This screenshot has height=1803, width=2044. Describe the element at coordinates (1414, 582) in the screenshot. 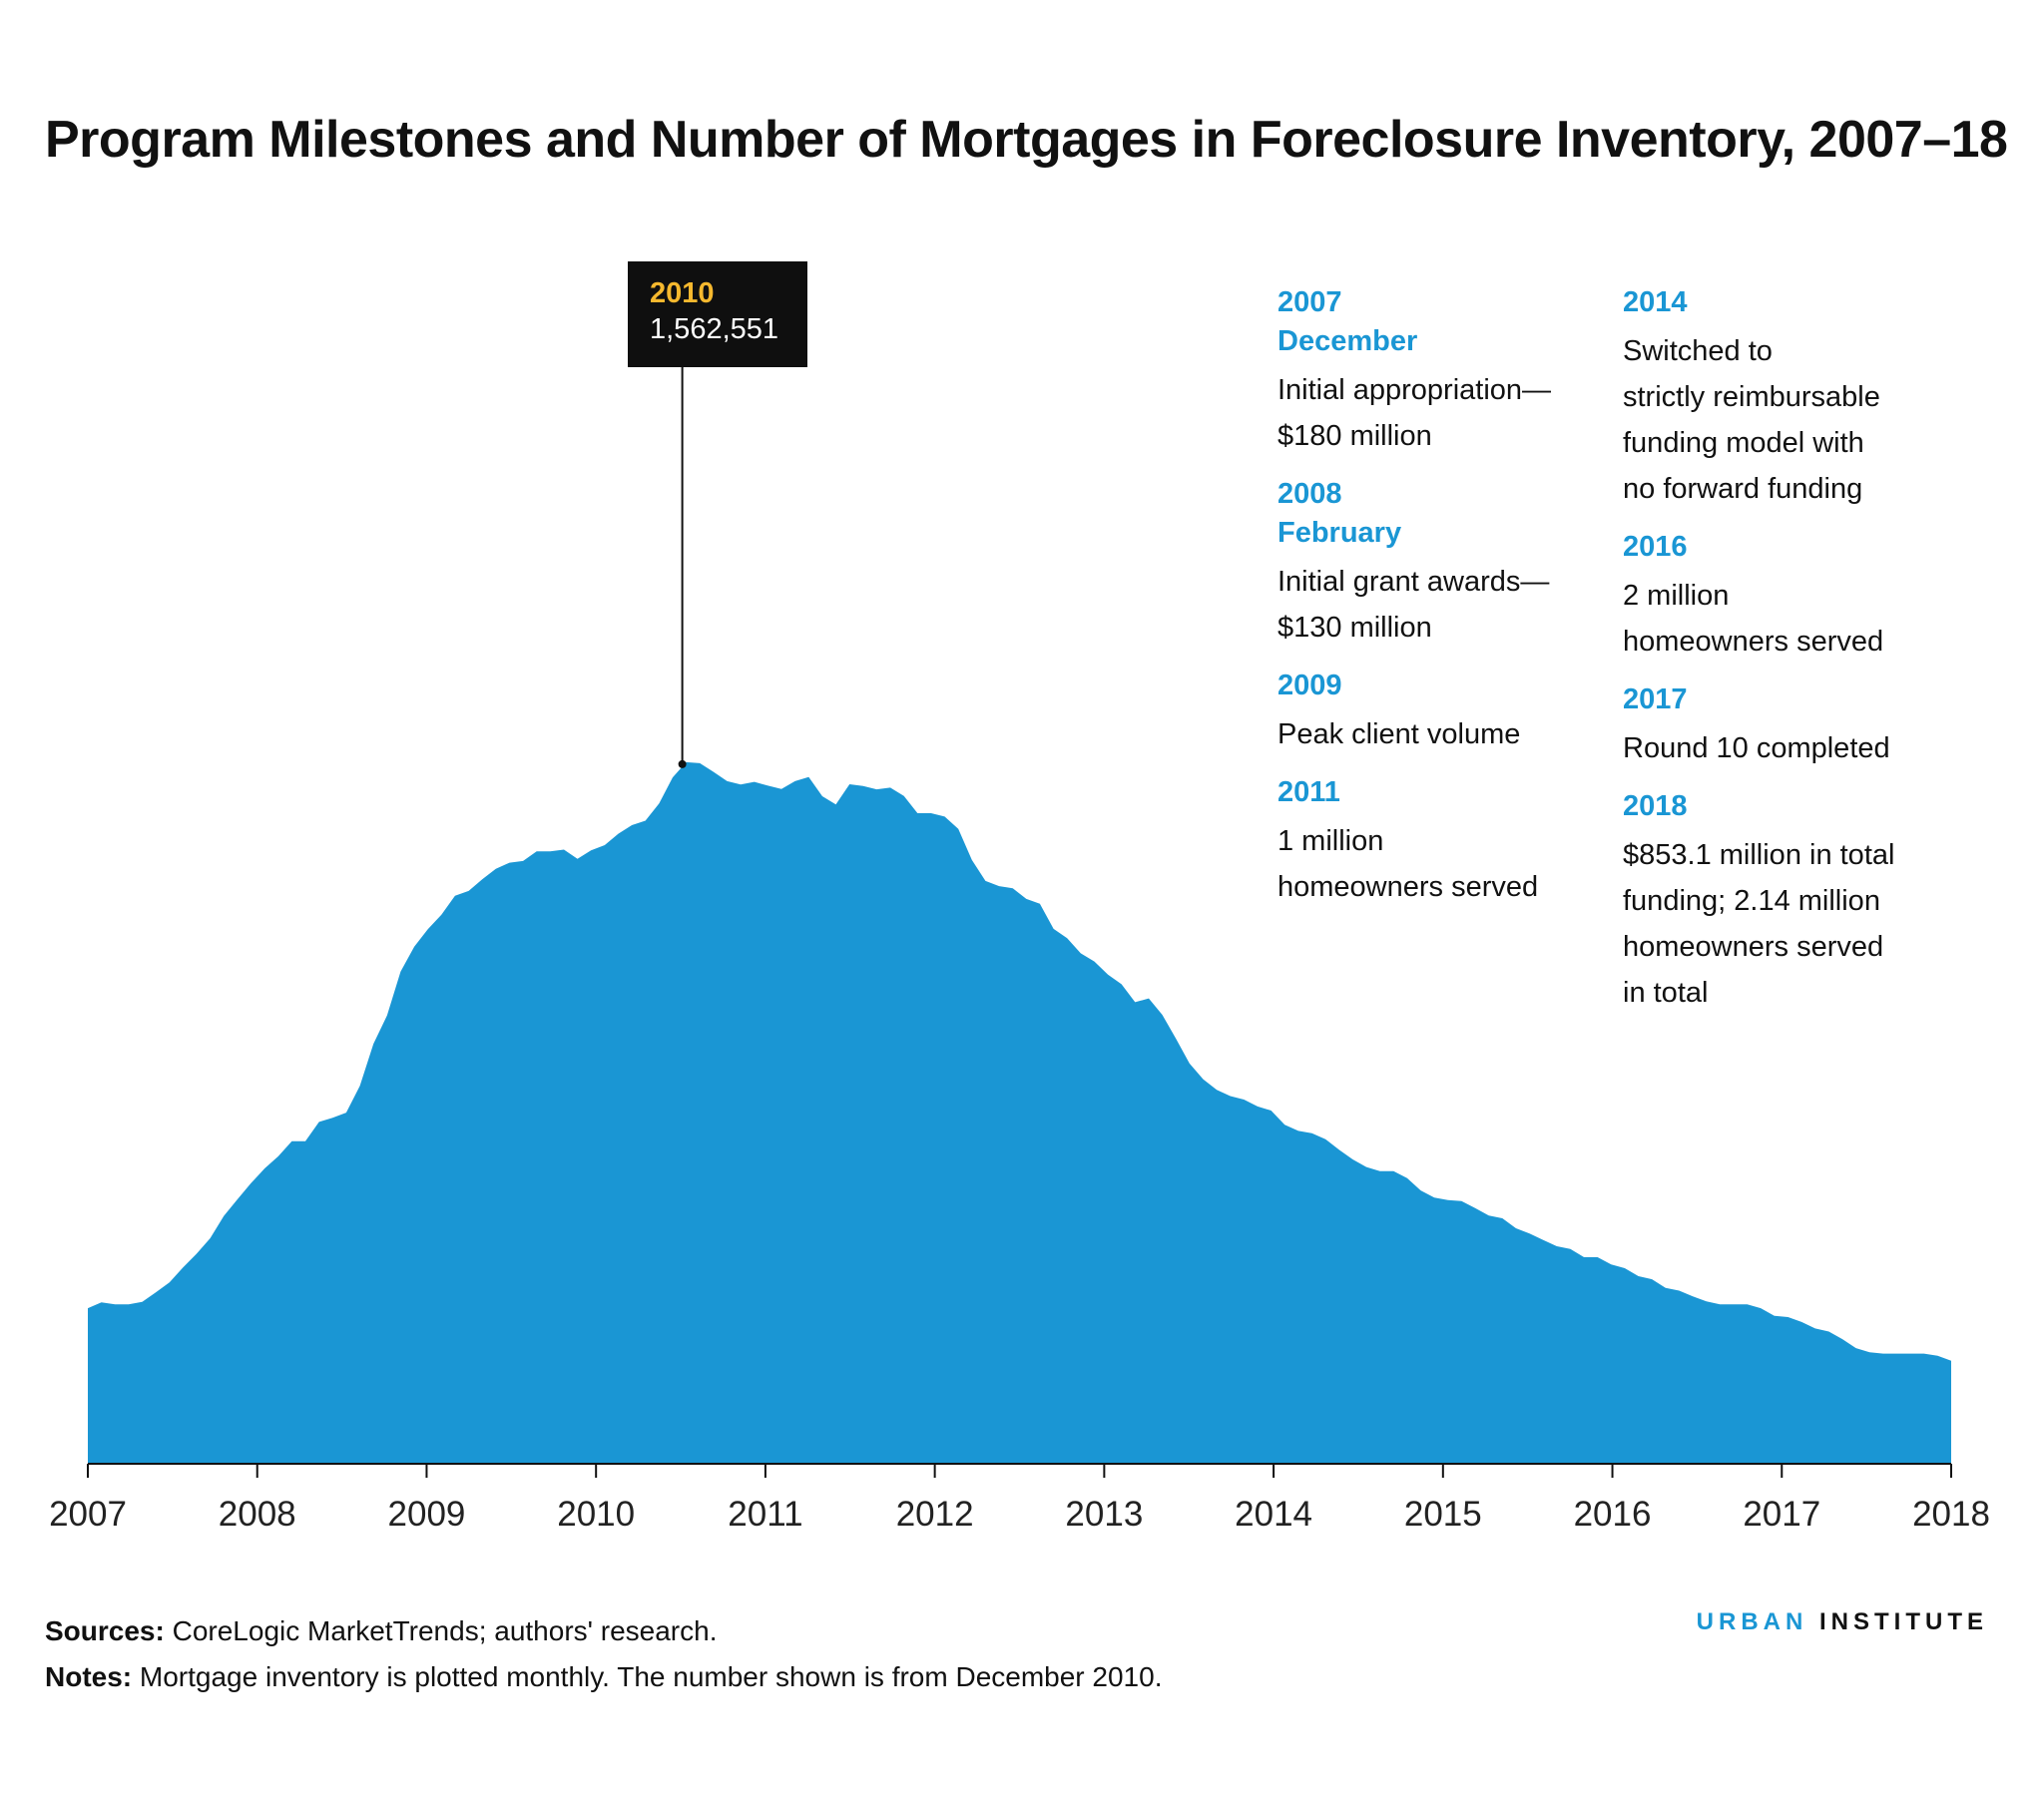

I see `milestone-line: Initial grant awards—` at that location.